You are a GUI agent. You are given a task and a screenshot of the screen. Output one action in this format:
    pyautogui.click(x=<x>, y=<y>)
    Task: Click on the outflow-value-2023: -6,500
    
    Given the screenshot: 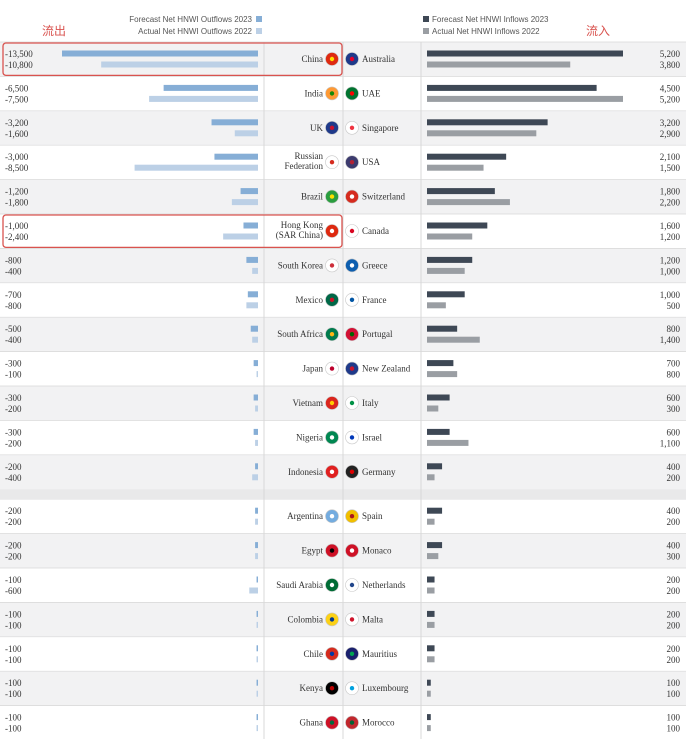 What is the action you would take?
    pyautogui.click(x=17, y=88)
    